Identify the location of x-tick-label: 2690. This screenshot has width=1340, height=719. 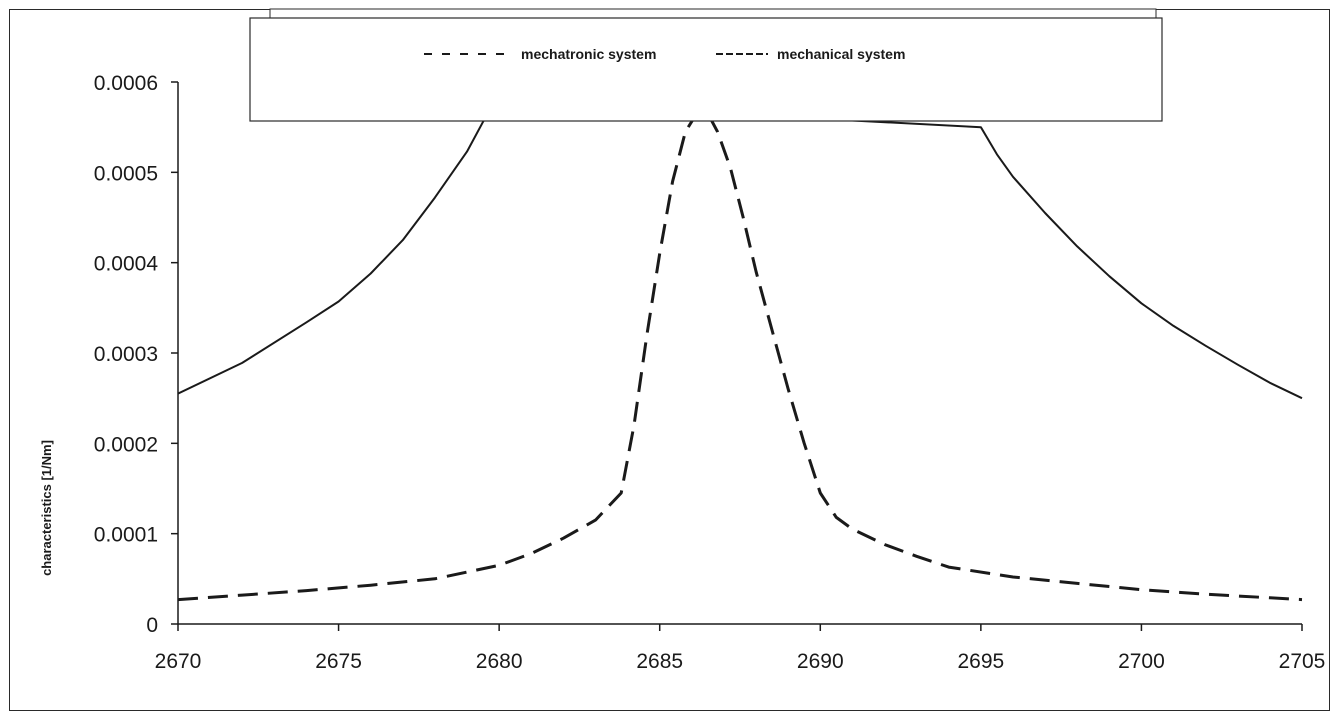
(820, 661).